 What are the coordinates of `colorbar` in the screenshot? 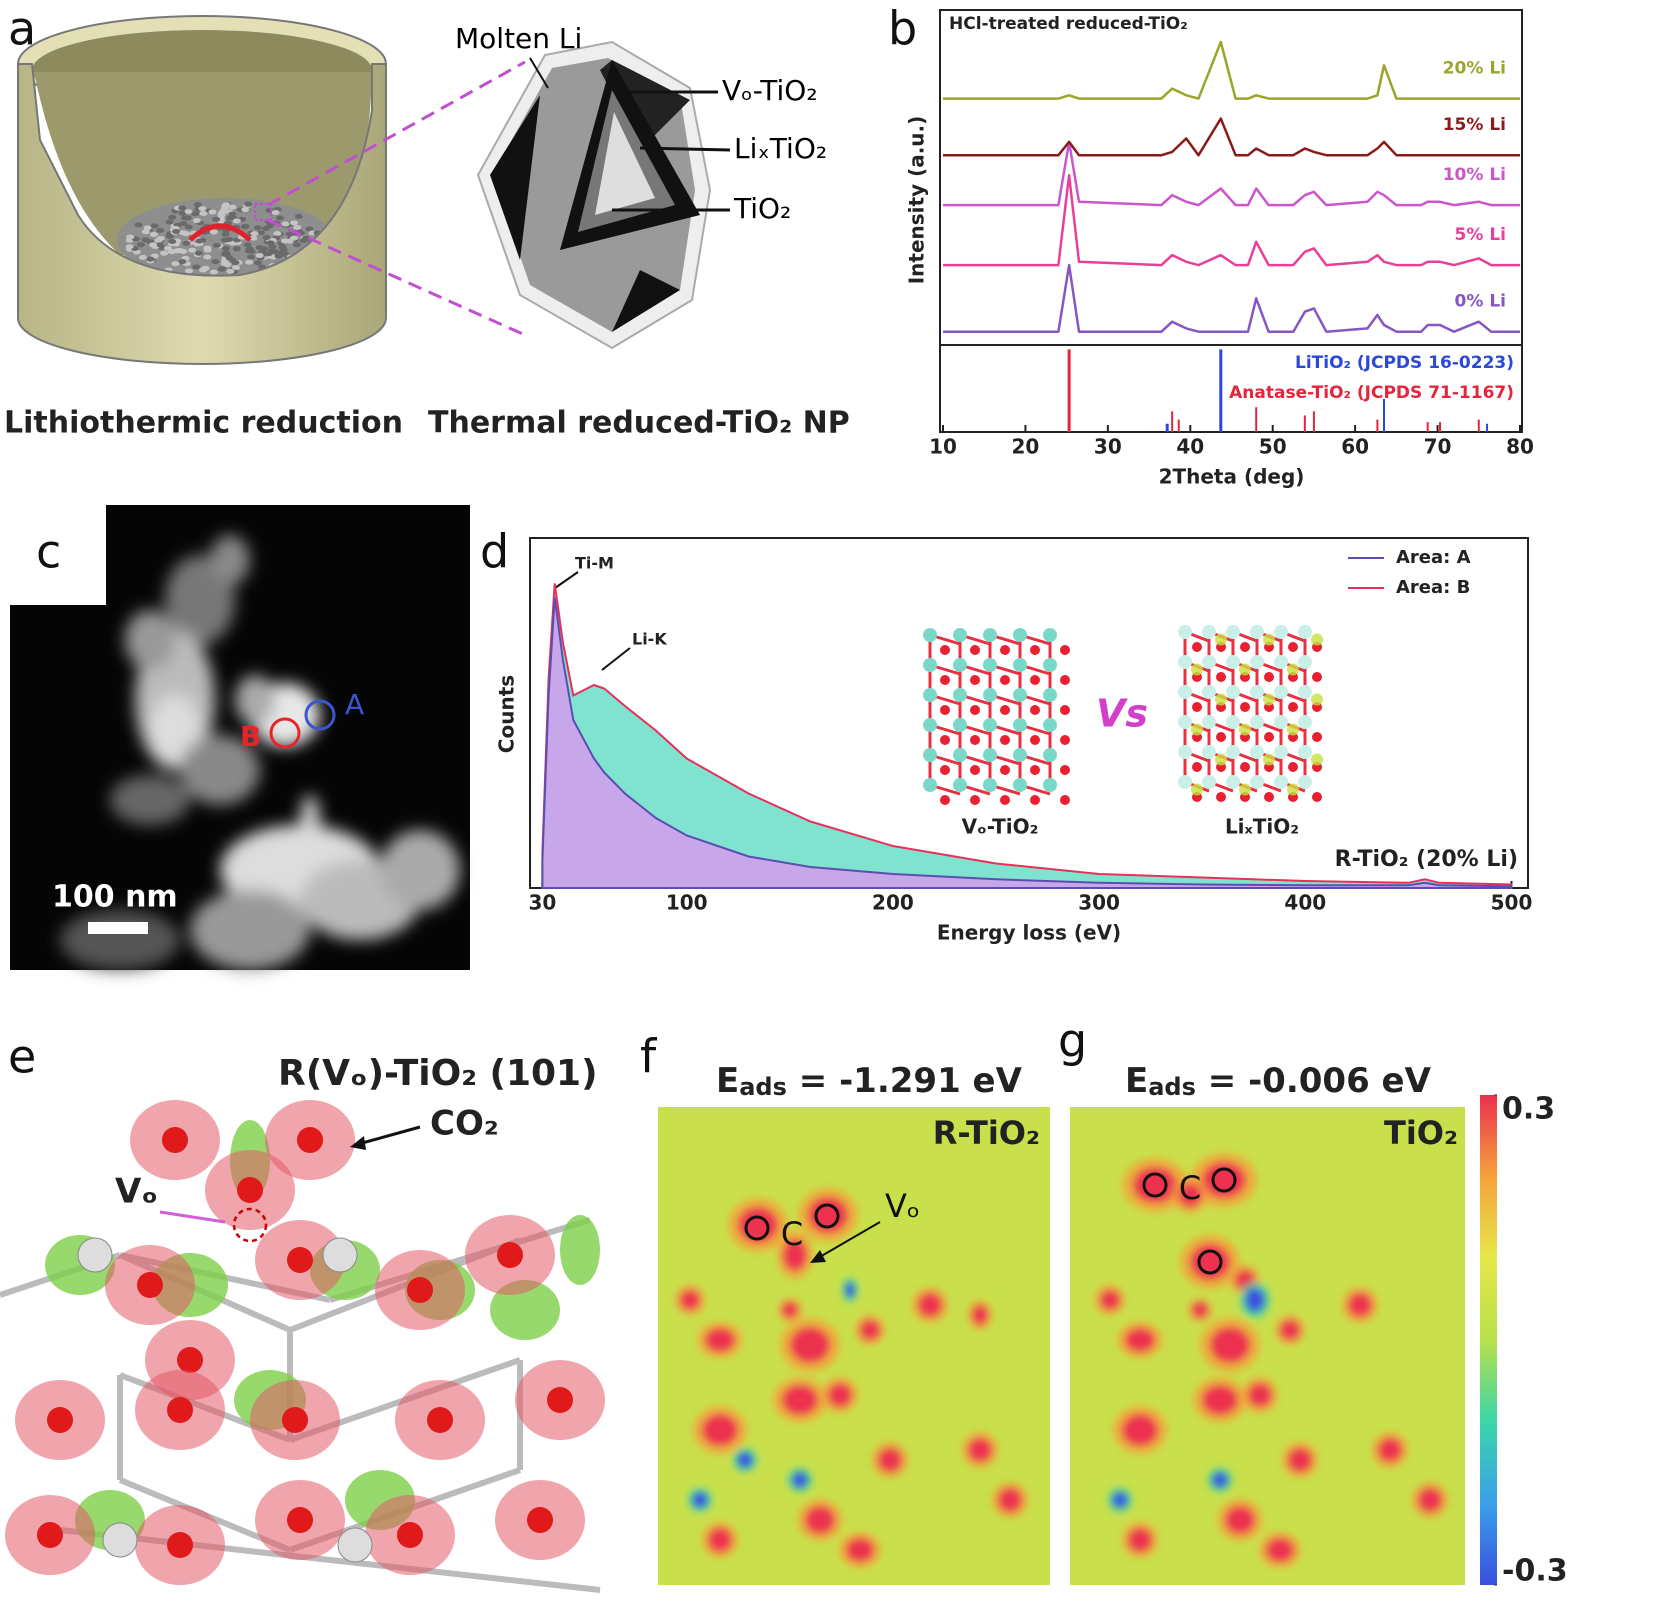 It's located at (1488, 1340).